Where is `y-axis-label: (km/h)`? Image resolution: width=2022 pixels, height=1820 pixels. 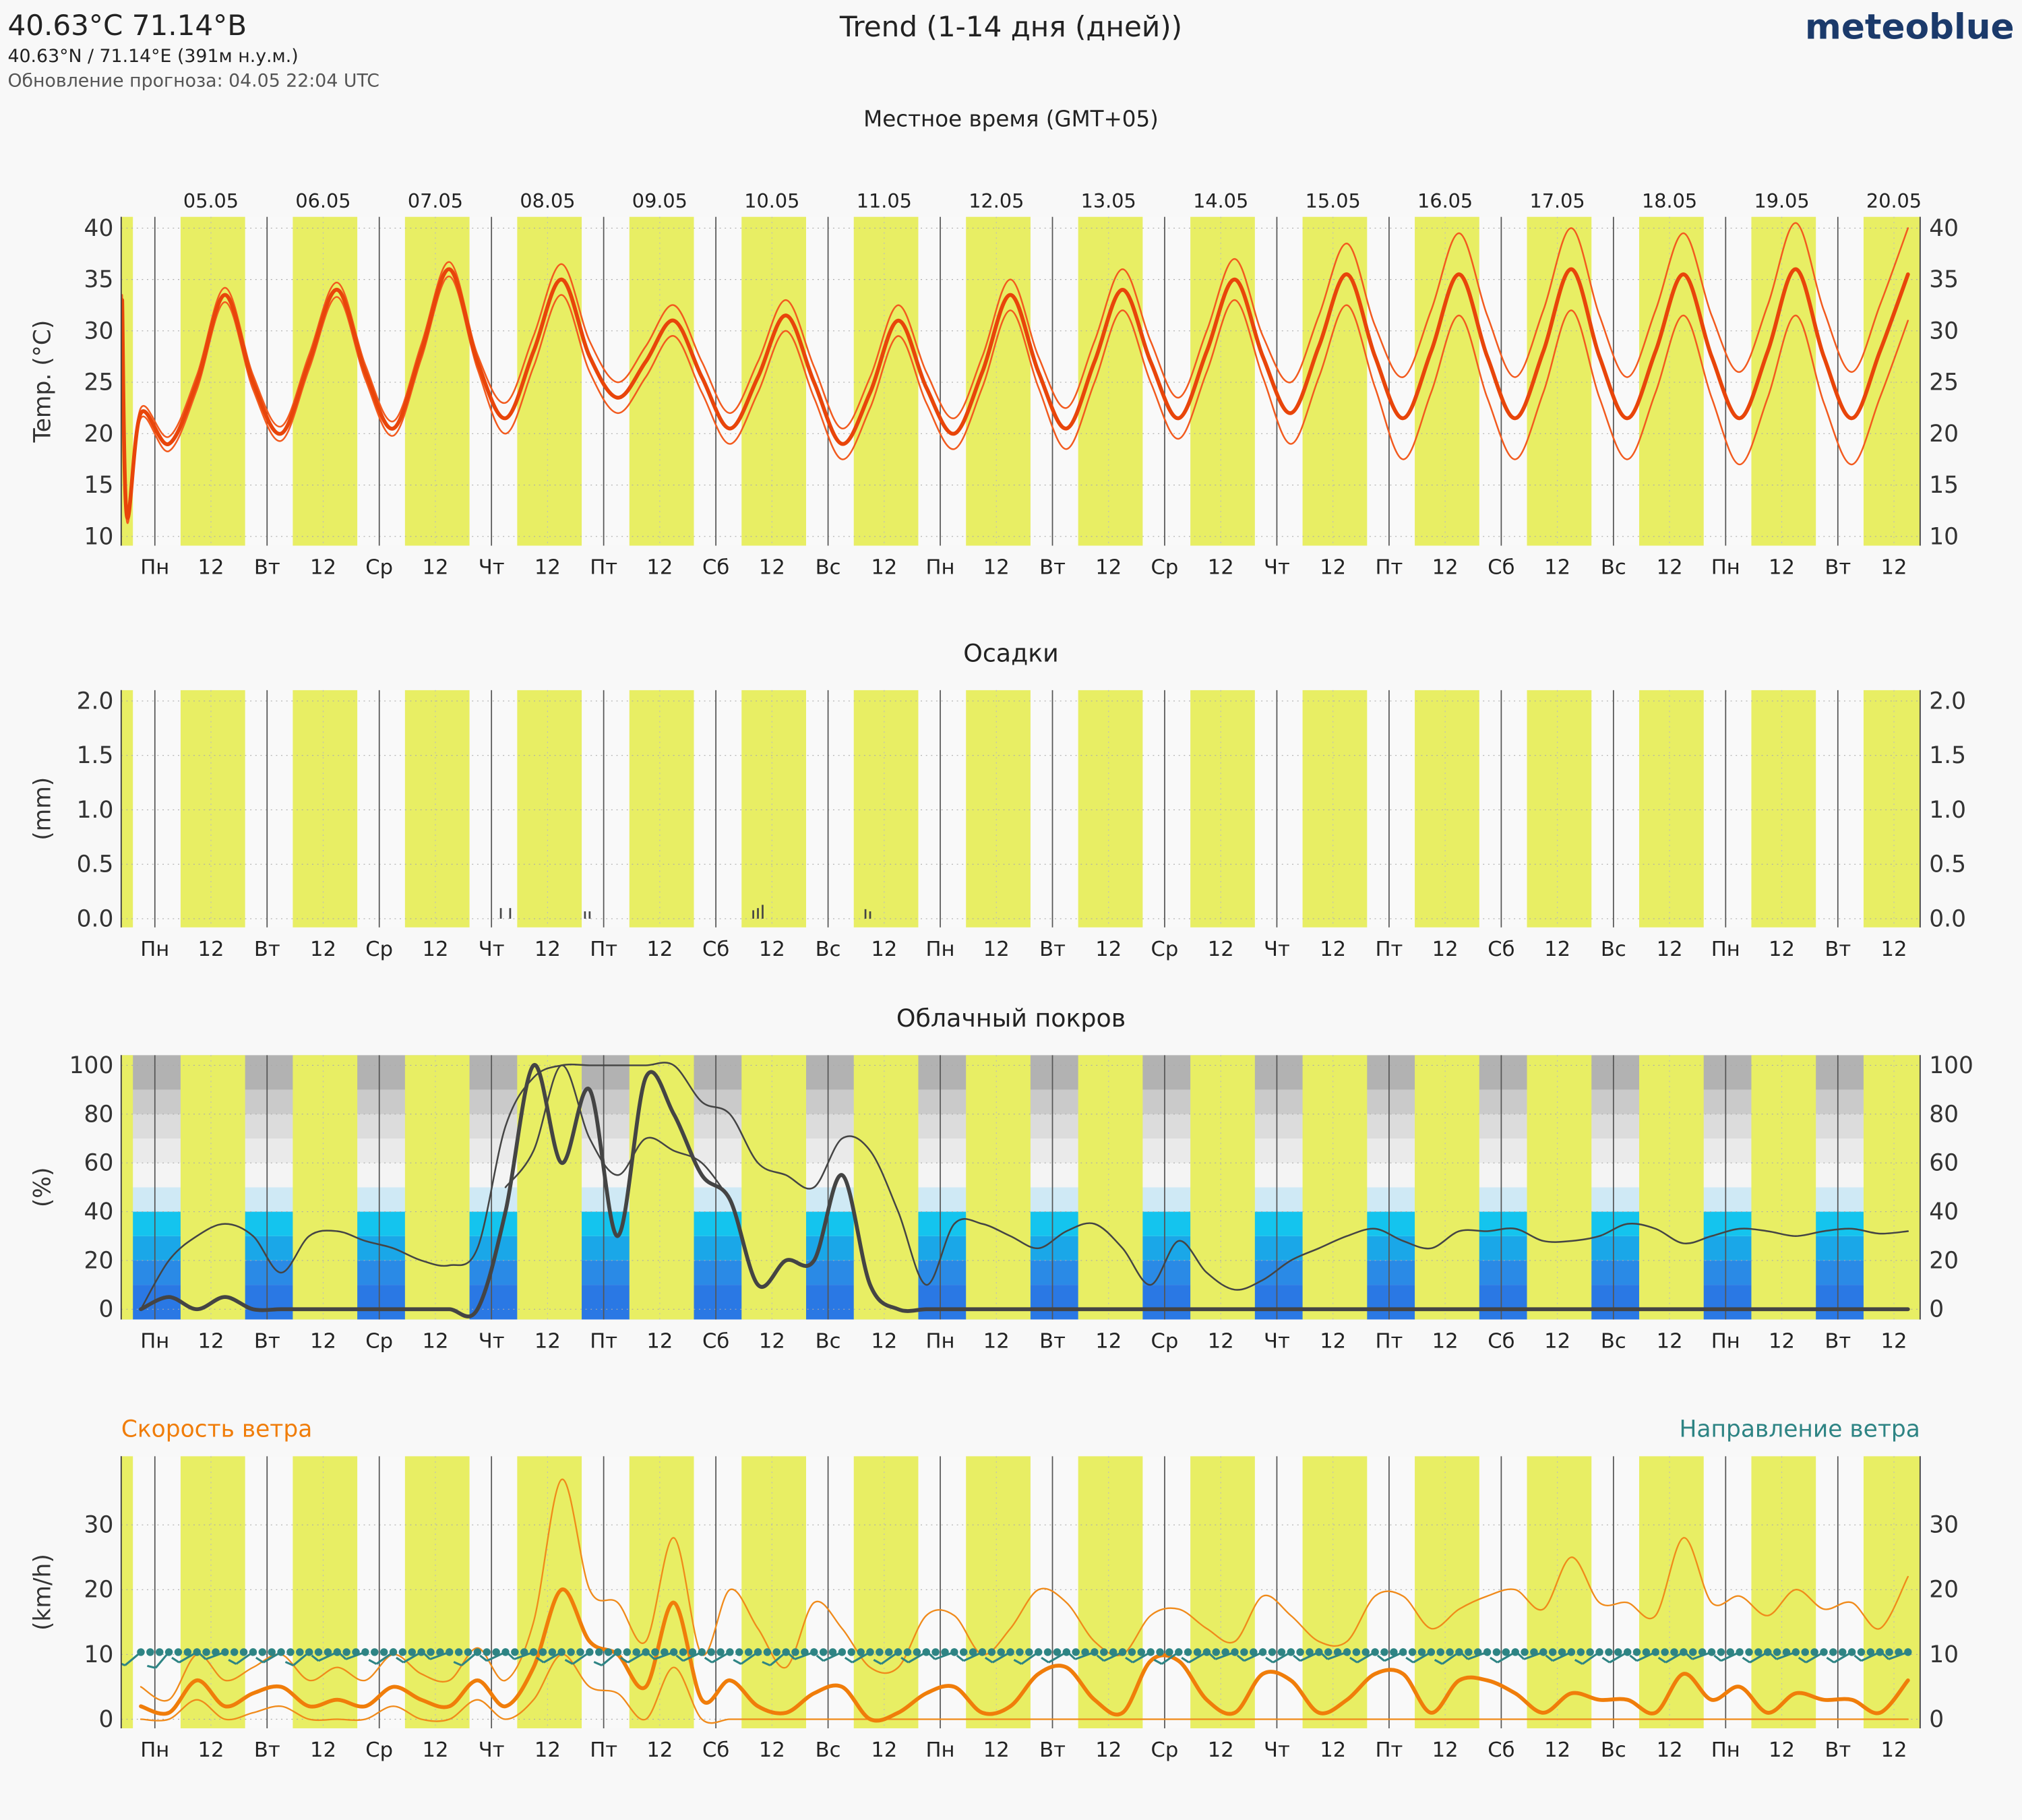
y-axis-label: (km/h) is located at coordinates (43, 1592).